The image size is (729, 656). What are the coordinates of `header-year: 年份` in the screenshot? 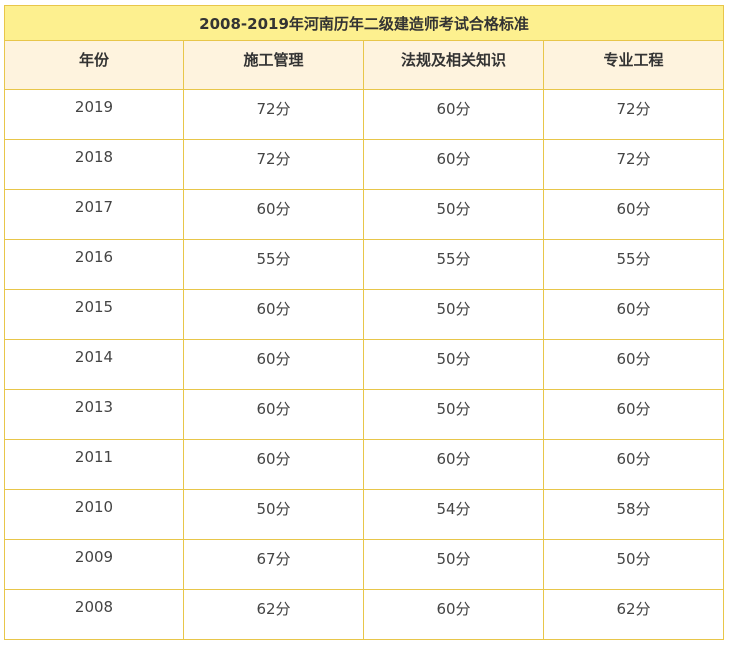 It's located at (94, 65).